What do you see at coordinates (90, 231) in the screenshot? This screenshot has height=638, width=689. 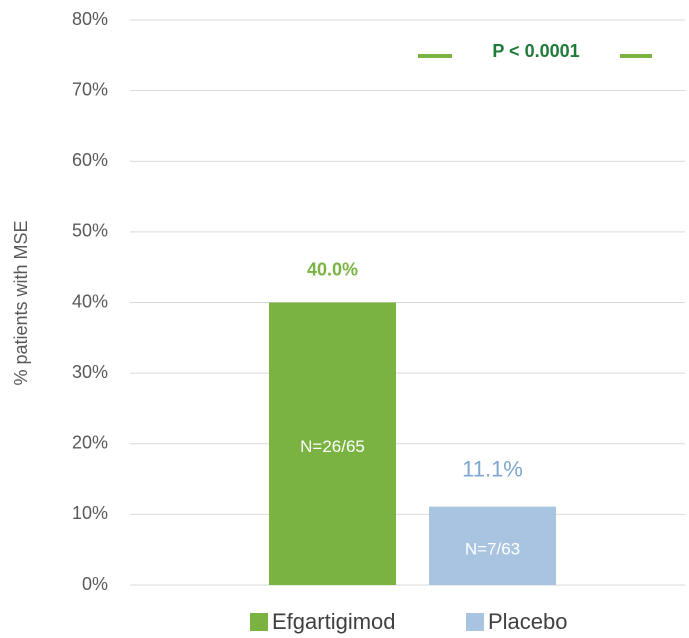 I see `y-tick-label: 50%` at bounding box center [90, 231].